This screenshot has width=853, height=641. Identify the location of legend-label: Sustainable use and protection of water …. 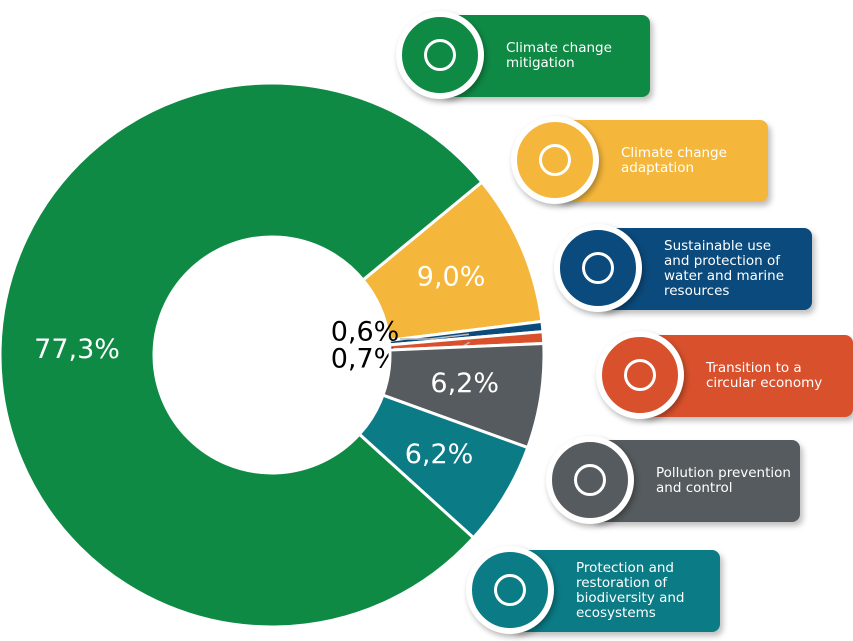
(724, 268).